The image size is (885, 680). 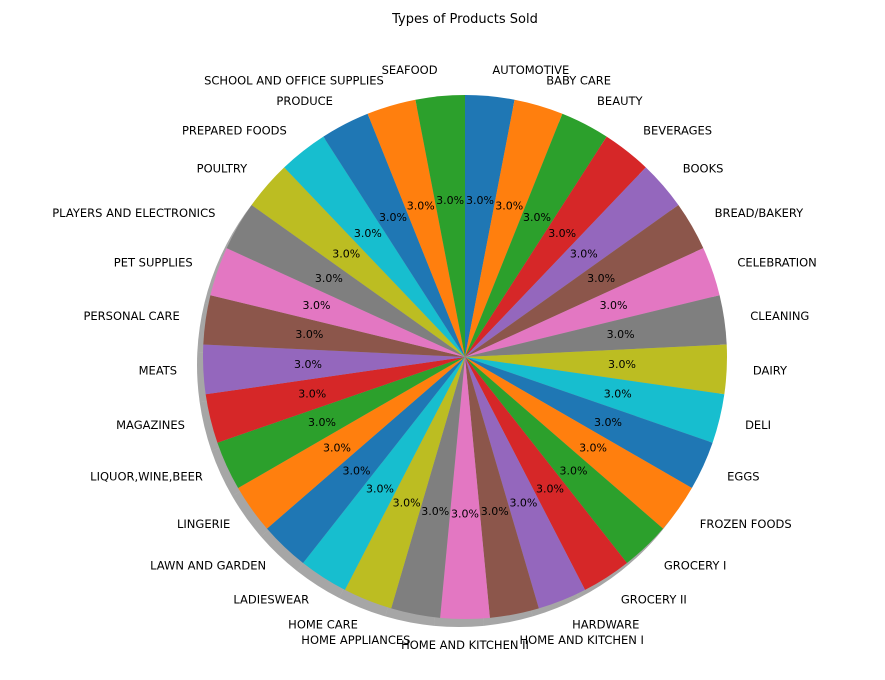 What do you see at coordinates (621, 334) in the screenshot?
I see `percent-label-cleaning: 3.0%` at bounding box center [621, 334].